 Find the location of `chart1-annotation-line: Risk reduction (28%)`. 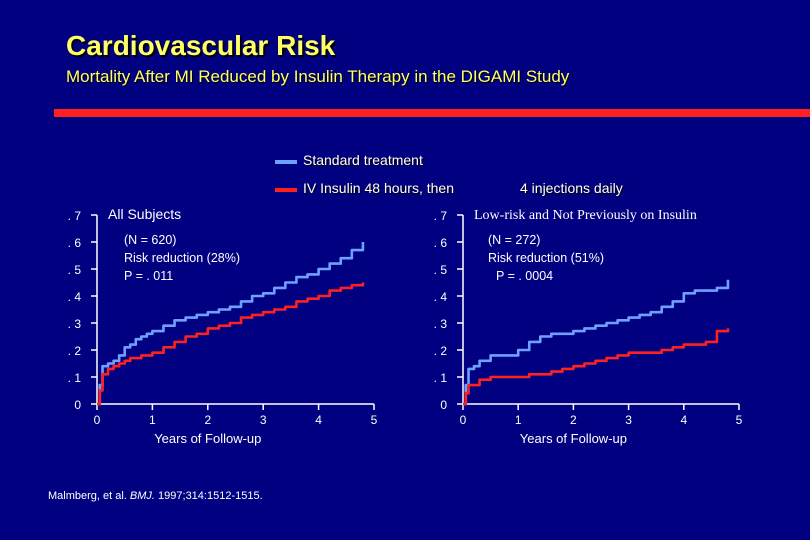

chart1-annotation-line: Risk reduction (28%) is located at coordinates (182, 258).